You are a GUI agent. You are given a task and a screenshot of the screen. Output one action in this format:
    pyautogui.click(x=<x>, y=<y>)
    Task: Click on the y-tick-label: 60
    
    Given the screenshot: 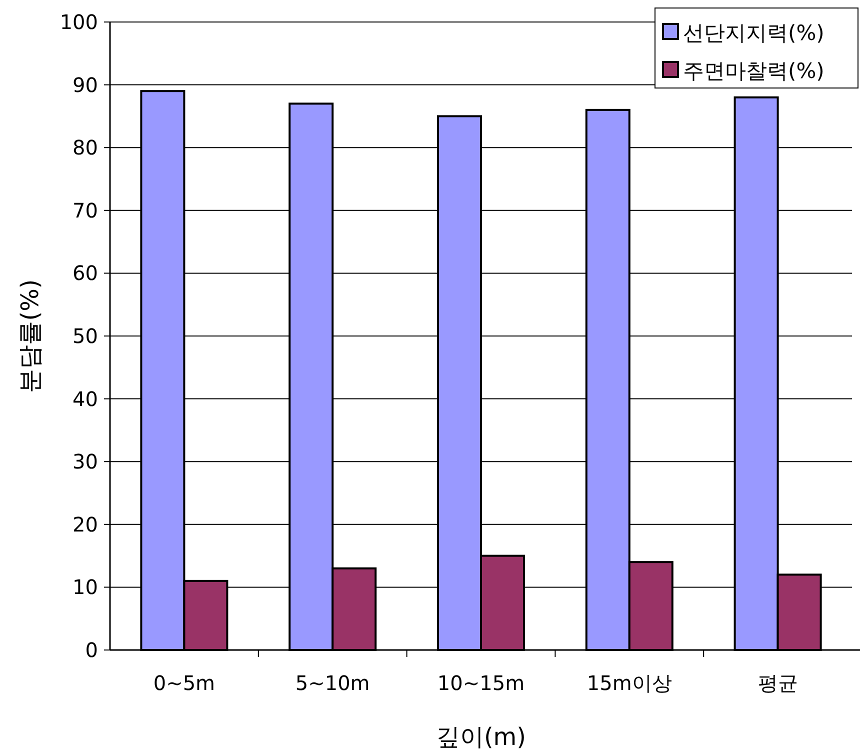 What is the action you would take?
    pyautogui.click(x=85, y=273)
    